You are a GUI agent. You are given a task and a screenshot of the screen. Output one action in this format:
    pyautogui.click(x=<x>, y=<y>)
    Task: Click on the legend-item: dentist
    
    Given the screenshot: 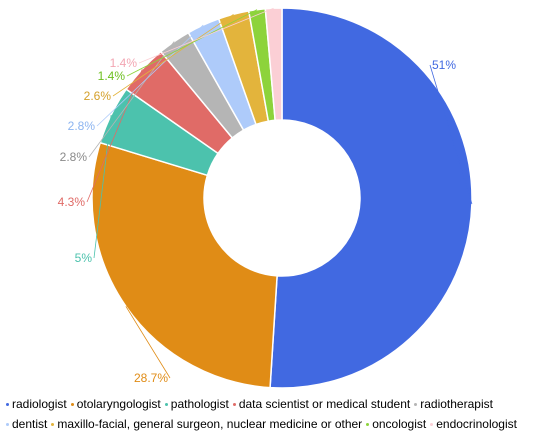 What is the action you would take?
    pyautogui.click(x=26, y=424)
    